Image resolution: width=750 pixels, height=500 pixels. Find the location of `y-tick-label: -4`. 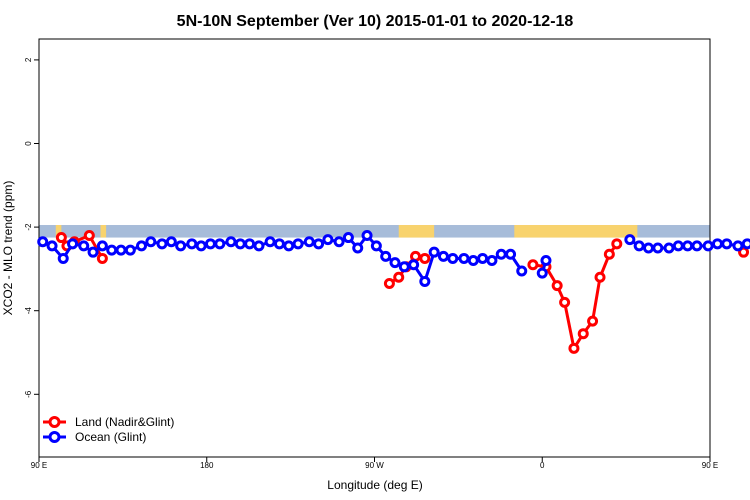

y-tick-label: -4 is located at coordinates (28, 311).